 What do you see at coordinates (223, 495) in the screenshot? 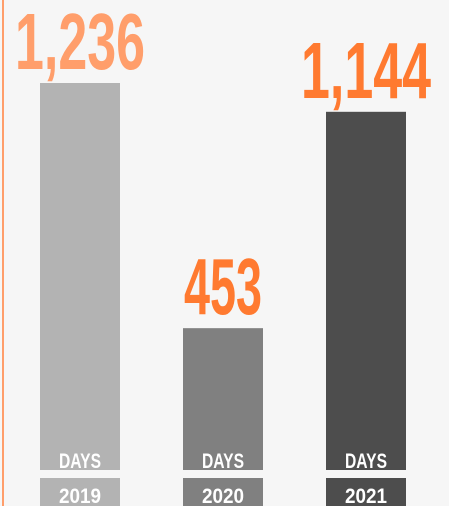
I see `category-label: 2020` at bounding box center [223, 495].